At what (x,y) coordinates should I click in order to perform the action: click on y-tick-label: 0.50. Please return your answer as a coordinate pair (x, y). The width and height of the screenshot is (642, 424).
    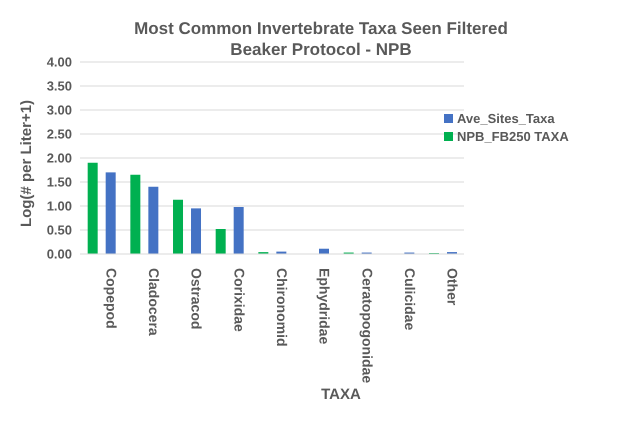
    Looking at the image, I should click on (59, 230).